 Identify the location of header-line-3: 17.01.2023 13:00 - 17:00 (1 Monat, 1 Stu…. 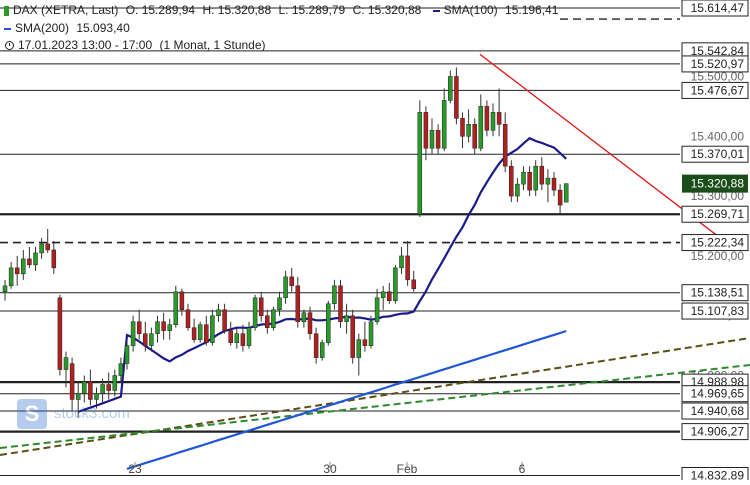
(135, 45).